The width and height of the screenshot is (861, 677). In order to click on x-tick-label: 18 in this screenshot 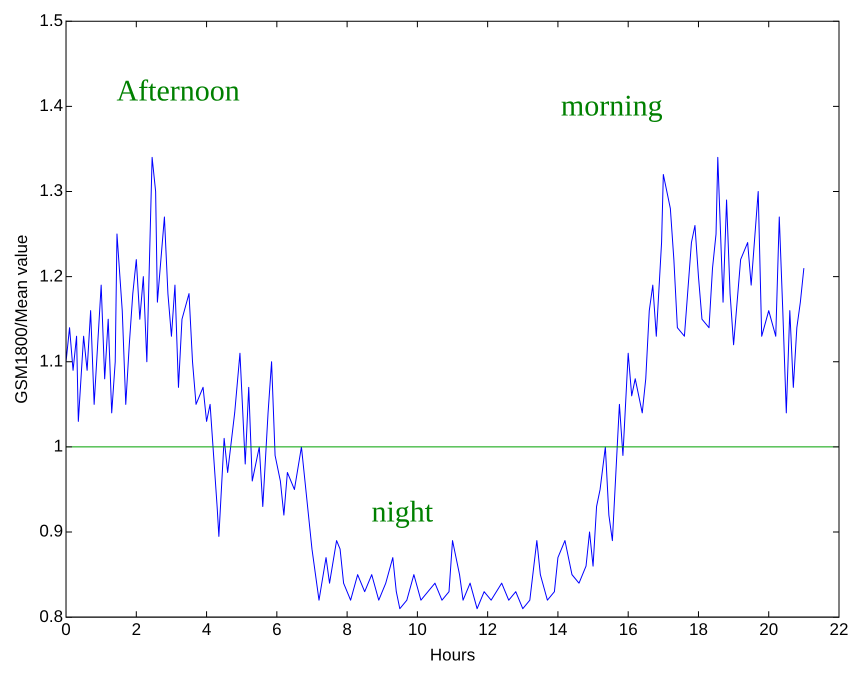, I will do `click(698, 630)`.